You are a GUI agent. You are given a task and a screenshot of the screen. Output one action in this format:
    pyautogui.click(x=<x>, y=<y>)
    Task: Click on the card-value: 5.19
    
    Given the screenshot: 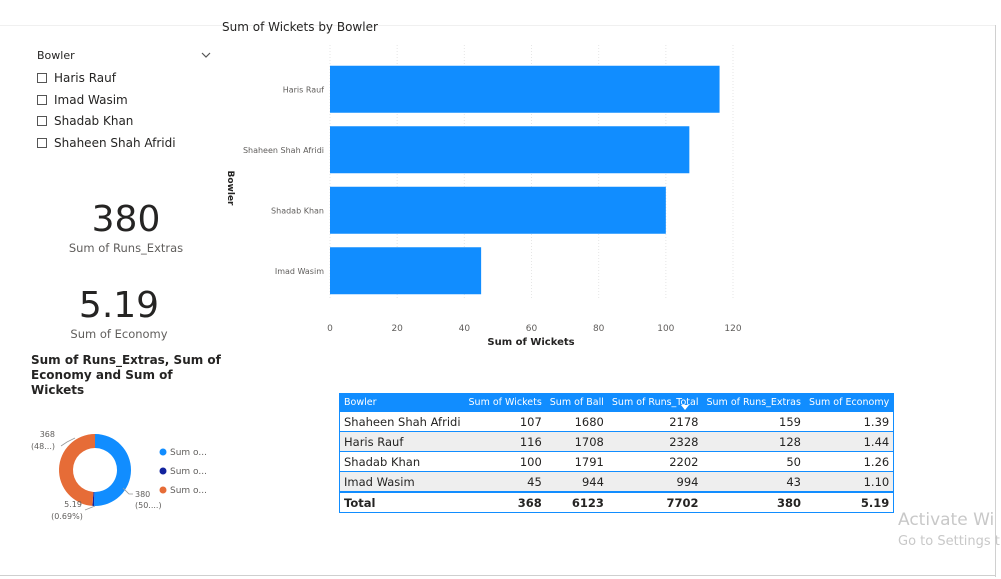 What is the action you would take?
    pyautogui.click(x=119, y=305)
    